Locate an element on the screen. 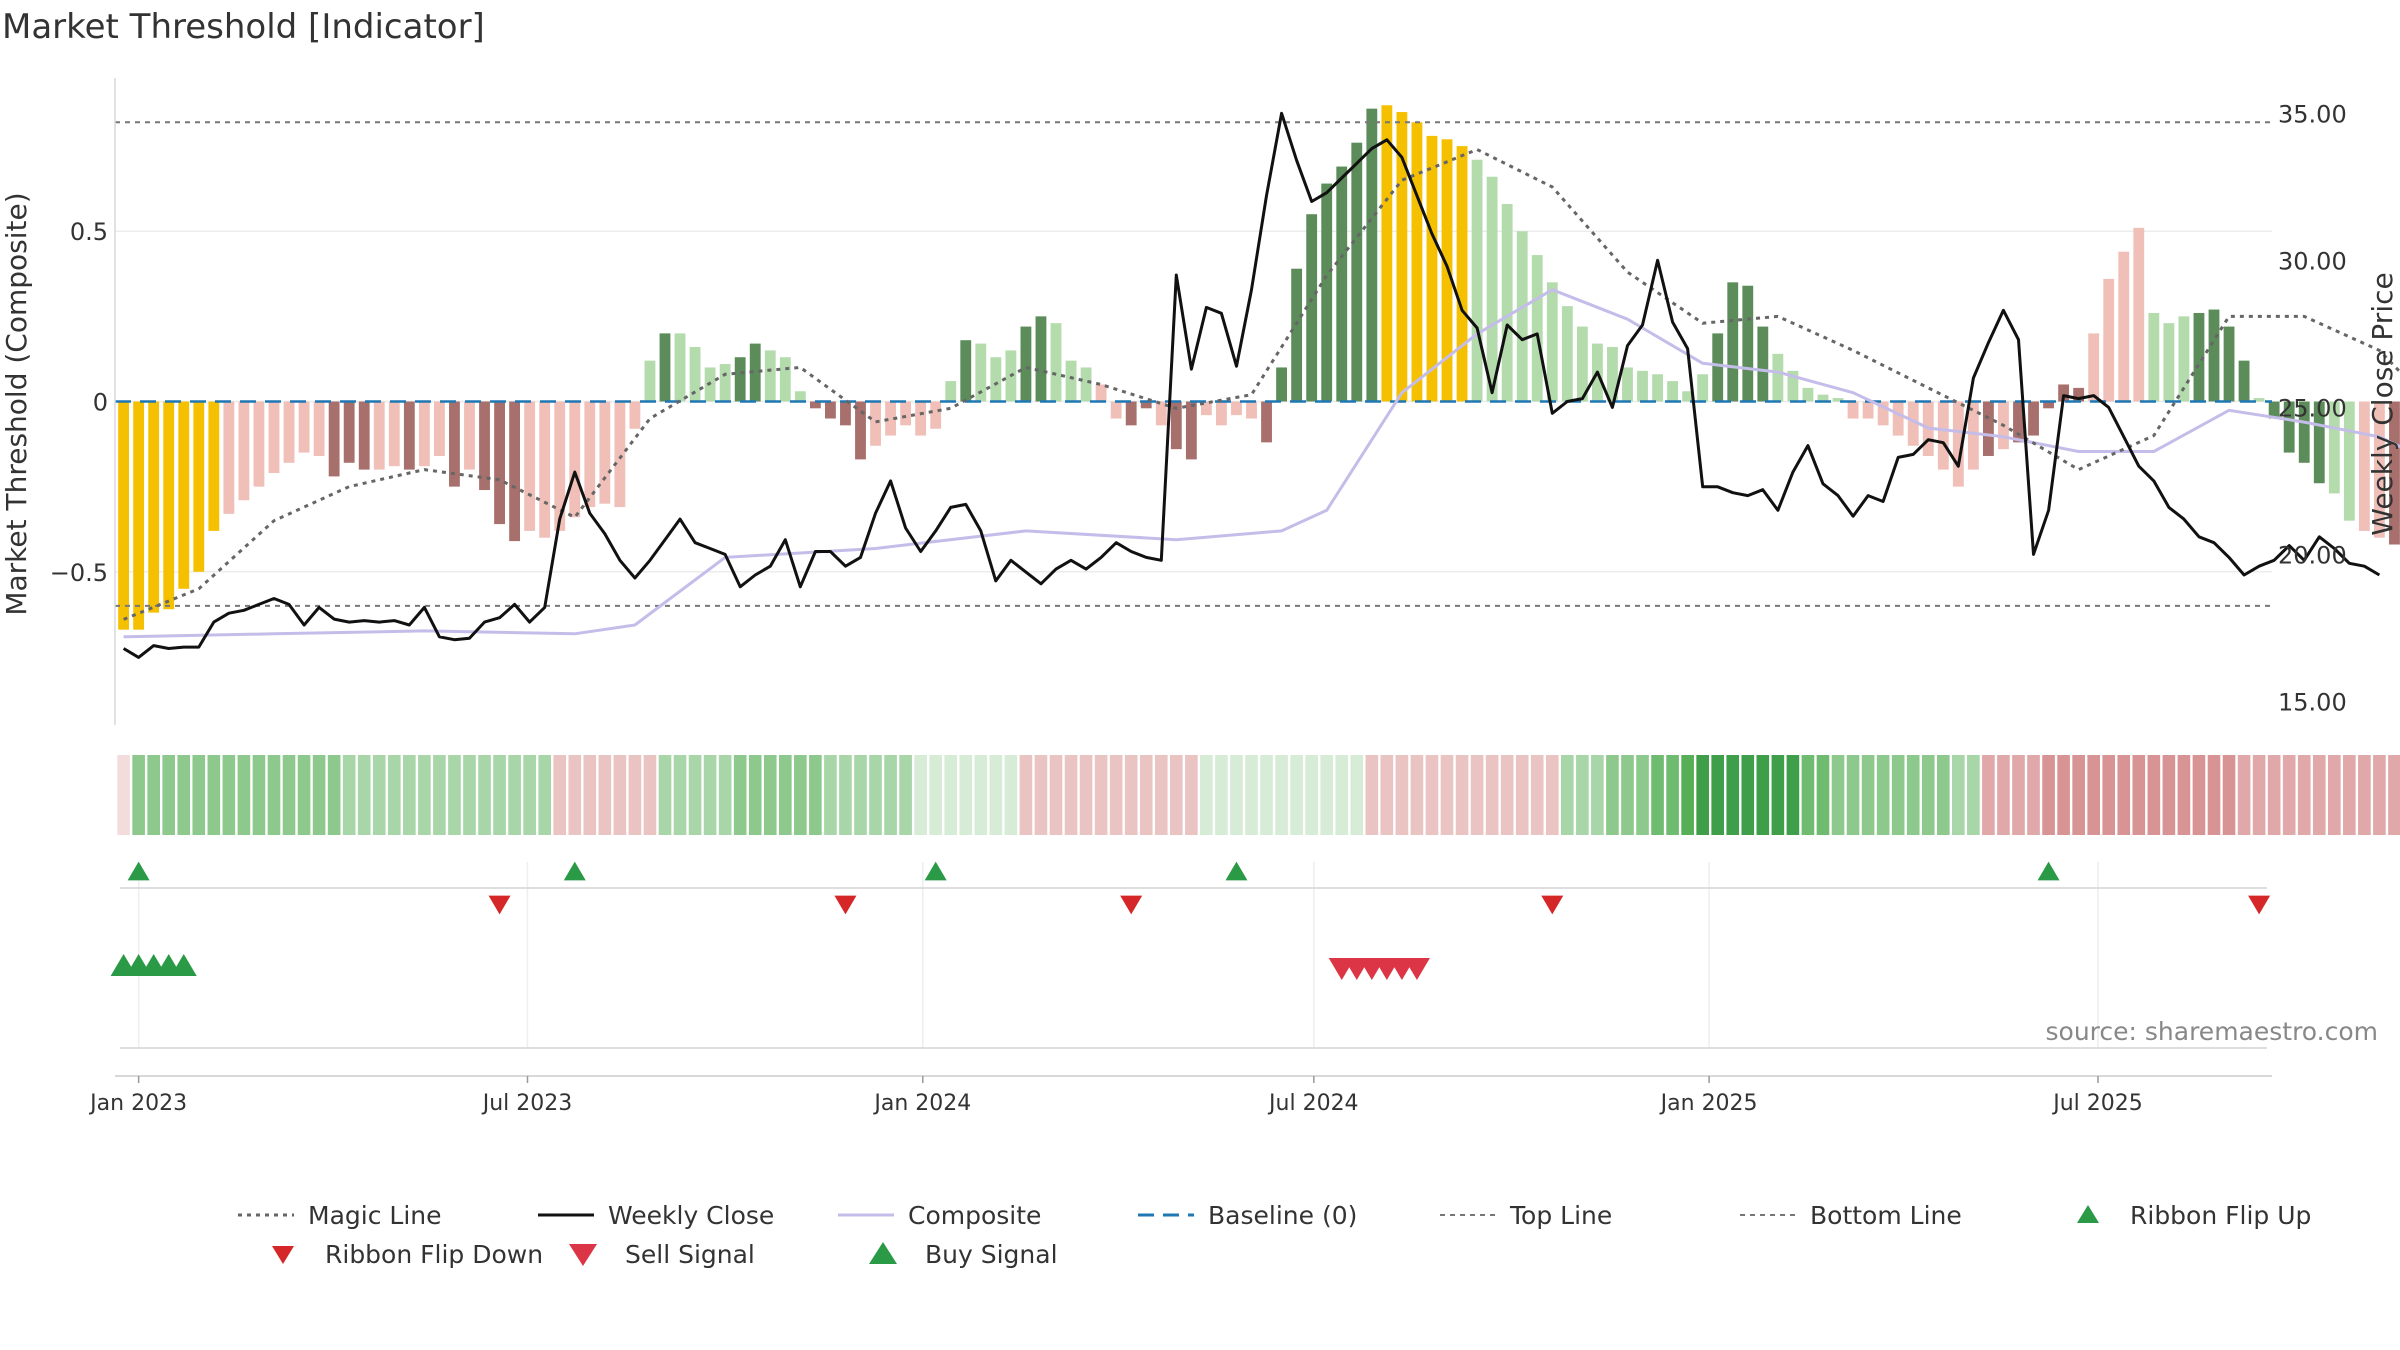 Image resolution: width=2400 pixels, height=1350 pixels. legend-swatch-buy is located at coordinates (883, 1253).